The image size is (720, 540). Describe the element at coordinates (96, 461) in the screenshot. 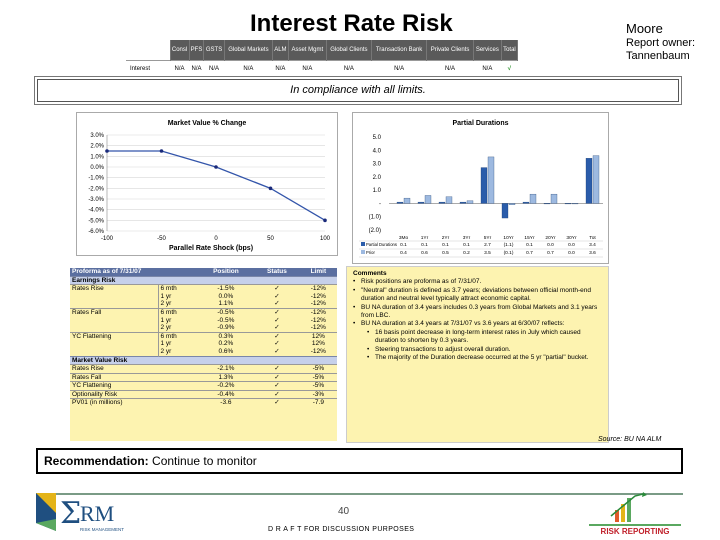

I see `recommendation-label: Recommendation:` at that location.